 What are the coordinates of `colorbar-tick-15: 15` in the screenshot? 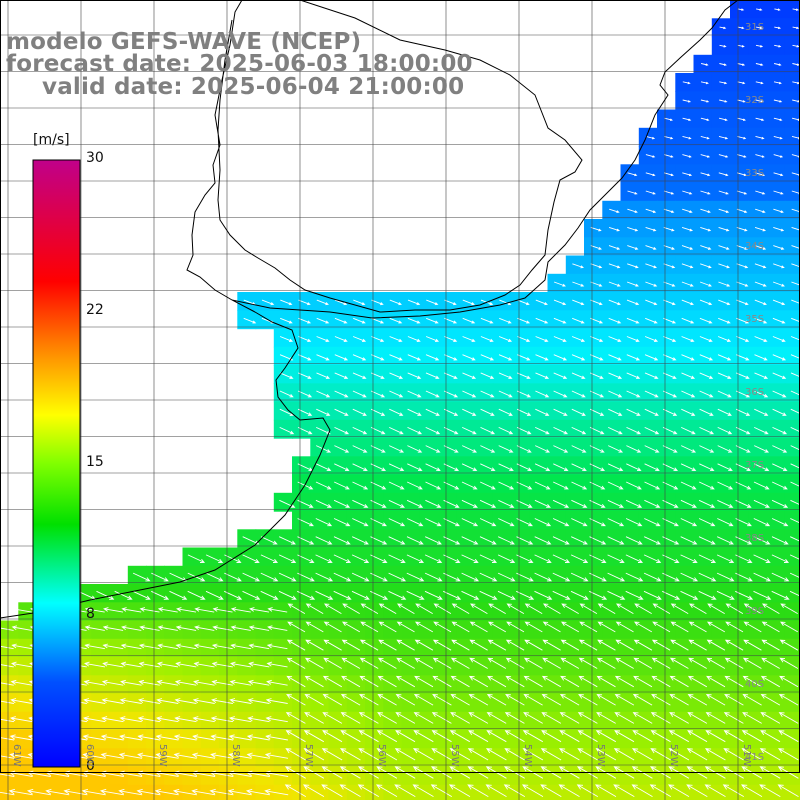 It's located at (95, 462).